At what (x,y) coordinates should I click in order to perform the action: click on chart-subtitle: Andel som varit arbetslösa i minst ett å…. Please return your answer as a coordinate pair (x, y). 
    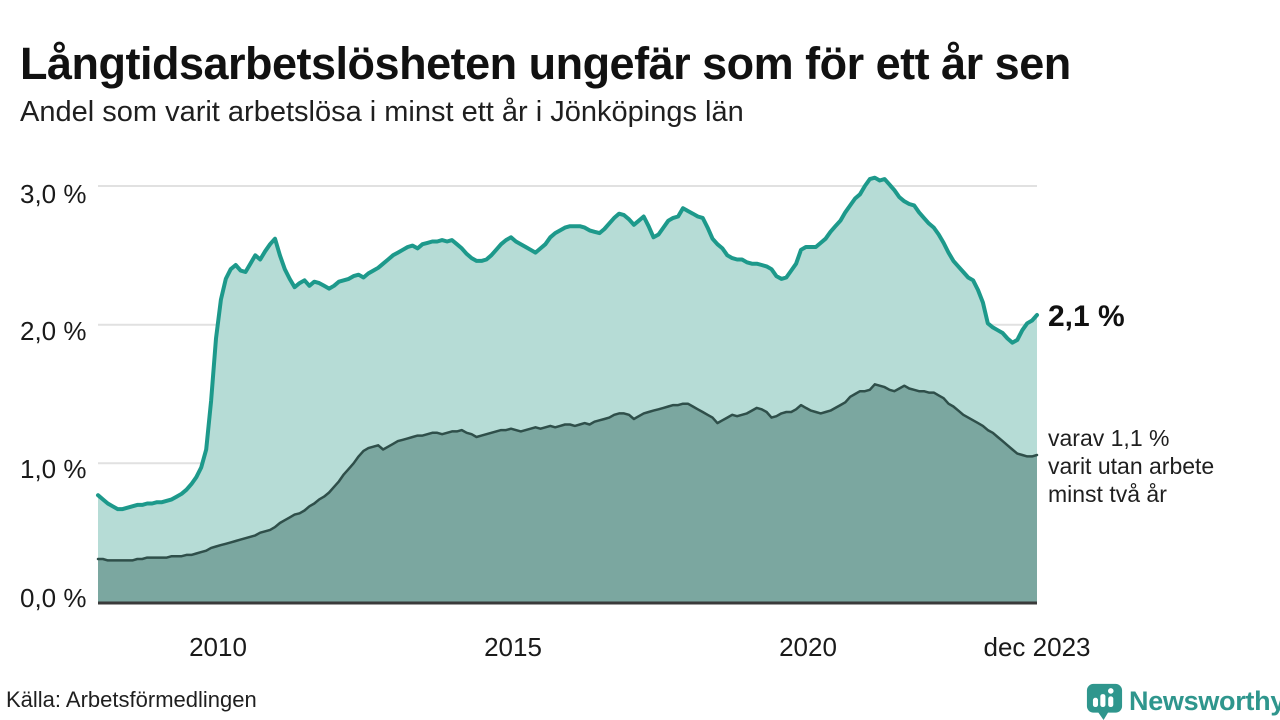
    Looking at the image, I should click on (382, 112).